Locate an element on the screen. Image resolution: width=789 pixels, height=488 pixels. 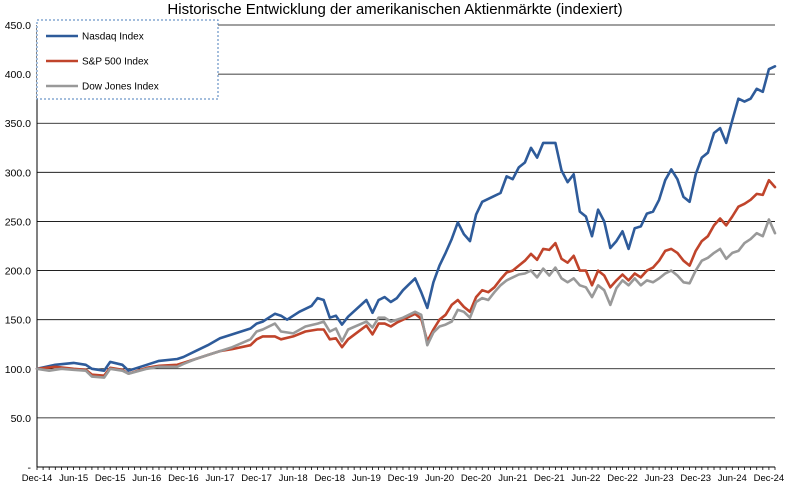
x-tick-label: Jun-17 is located at coordinates (219, 478).